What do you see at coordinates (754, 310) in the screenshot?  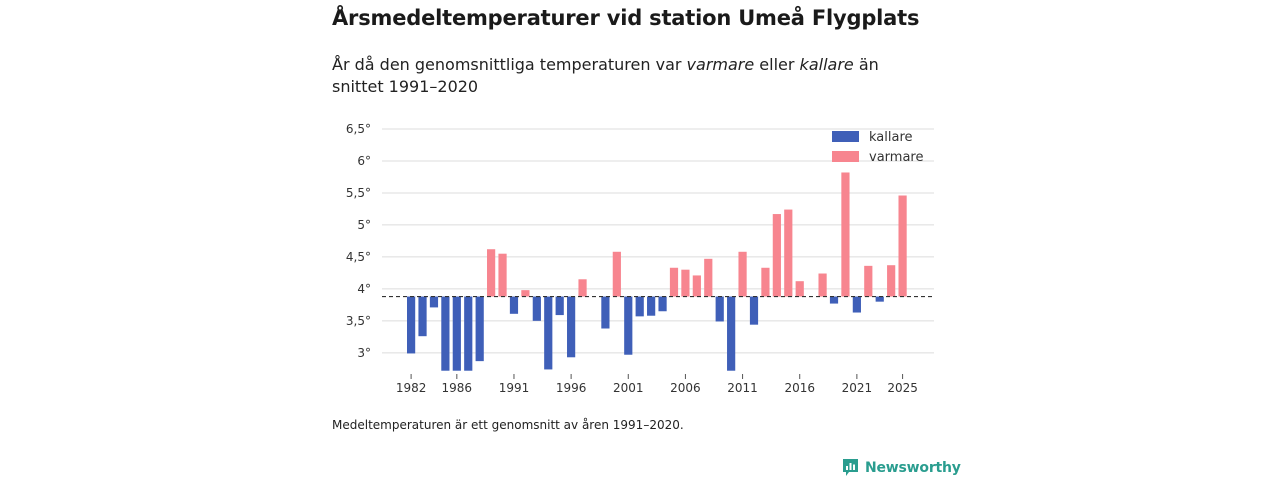 I see `bar-2012` at bounding box center [754, 310].